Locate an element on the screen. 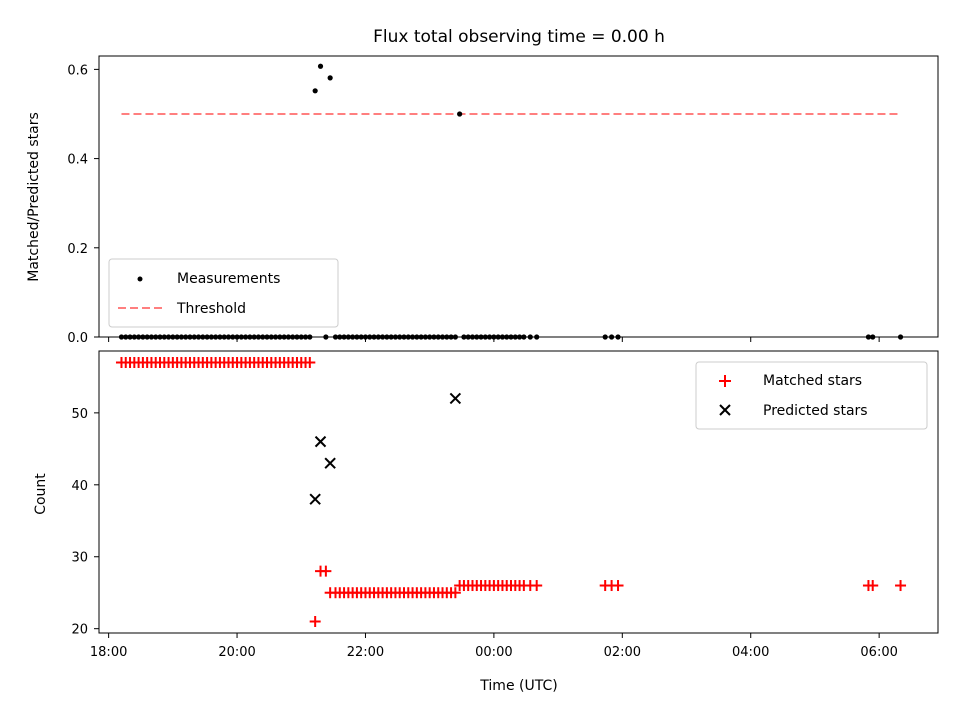 Image resolution: width=960 pixels, height=720 pixels. legend-measurements-label: Measurements is located at coordinates (228, 279).